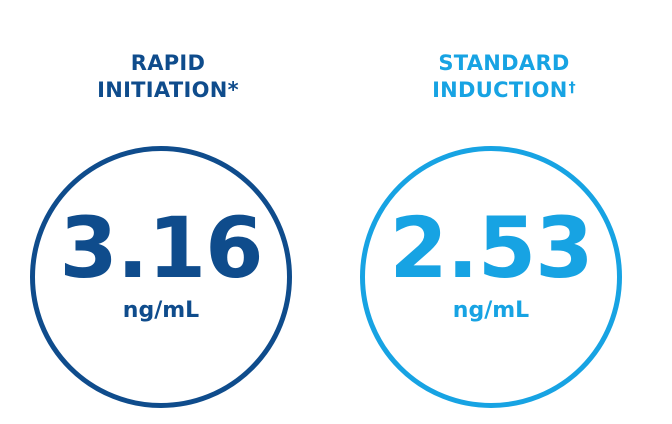 The width and height of the screenshot is (672, 424). Describe the element at coordinates (572, 88) in the screenshot. I see `standard-heading-footnote-mark: †` at that location.